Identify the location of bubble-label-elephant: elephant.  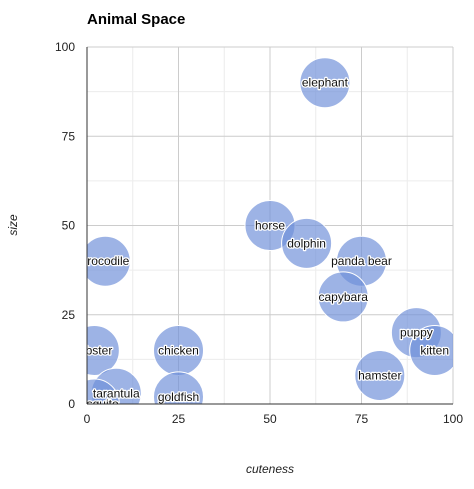
(325, 83).